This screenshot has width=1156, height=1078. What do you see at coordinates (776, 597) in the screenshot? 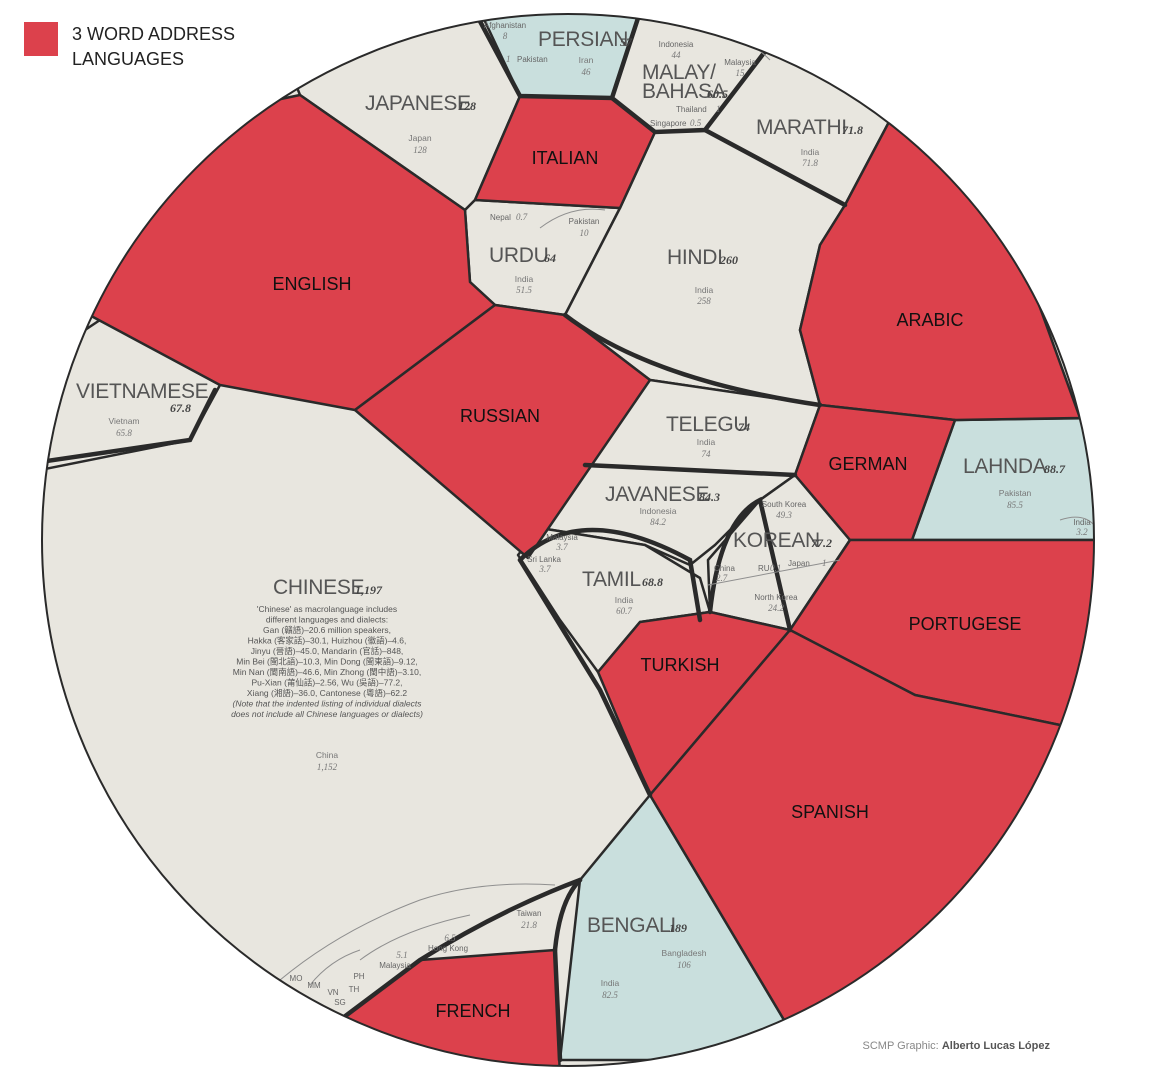
I see `korean-country-north: North Korea` at bounding box center [776, 597].